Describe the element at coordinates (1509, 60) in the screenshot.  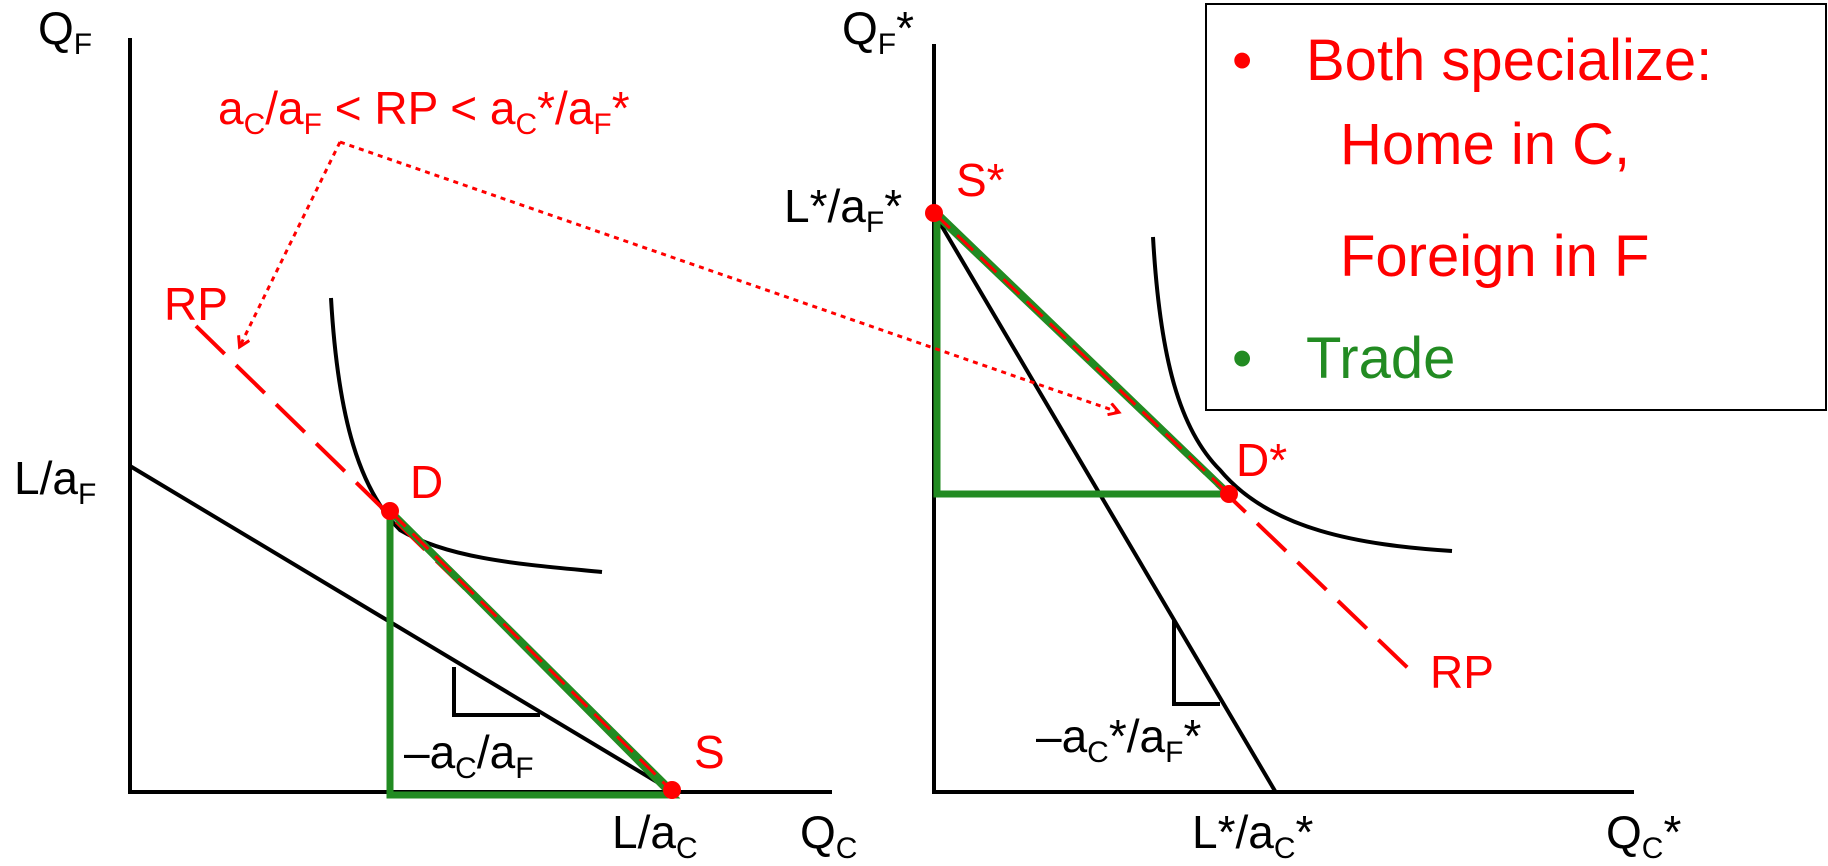
I see `legend-line-1: Both specialize:` at that location.